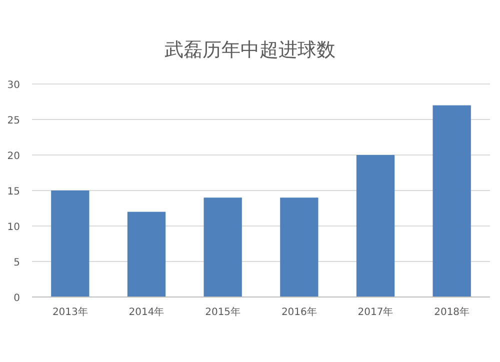 Image resolution: width=500 pixels, height=362 pixels. Describe the element at coordinates (13, 121) in the screenshot. I see `y-tick-label: 25` at that location.